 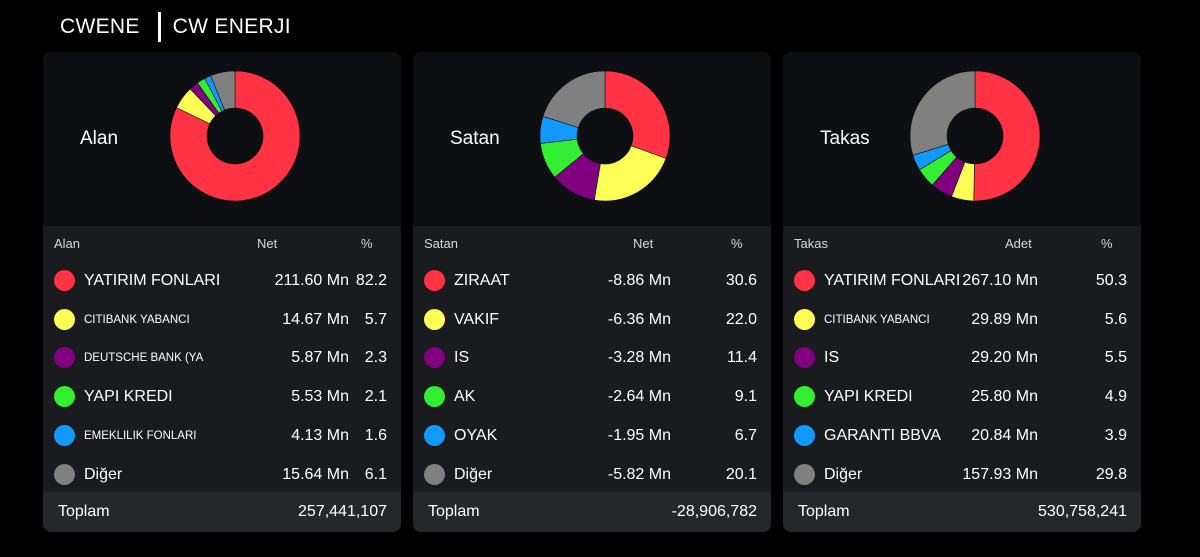 I want to click on table-row: VAKIF -6.36 Mn 22.0, so click(x=592, y=320).